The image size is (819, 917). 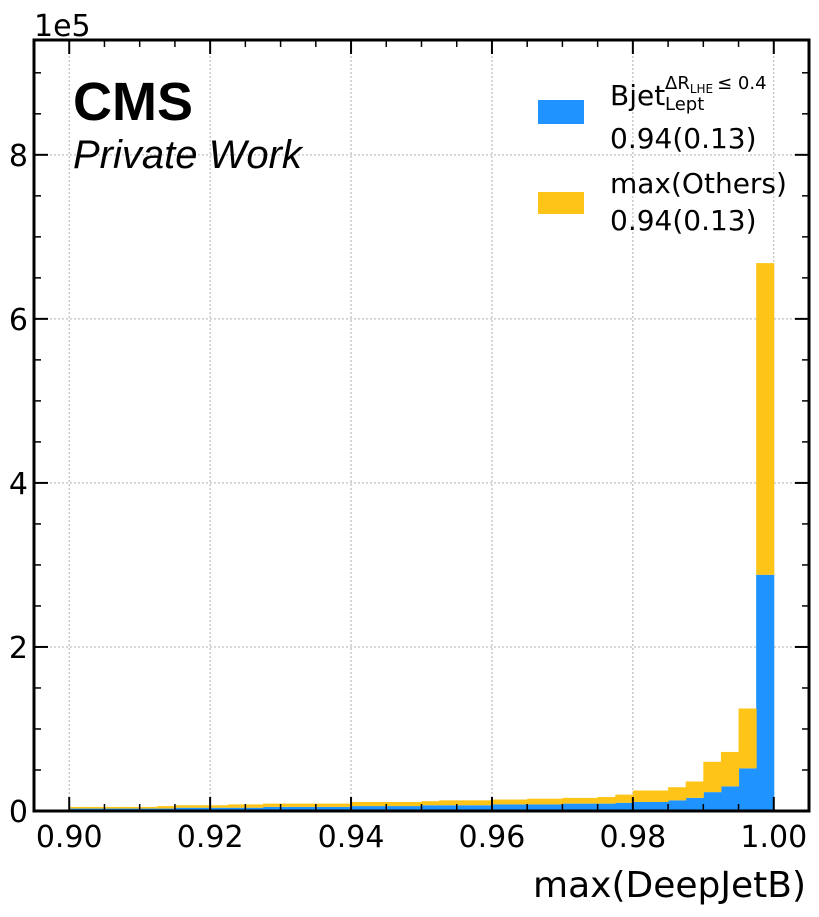 I want to click on y-tick-label: 6, so click(x=18, y=320).